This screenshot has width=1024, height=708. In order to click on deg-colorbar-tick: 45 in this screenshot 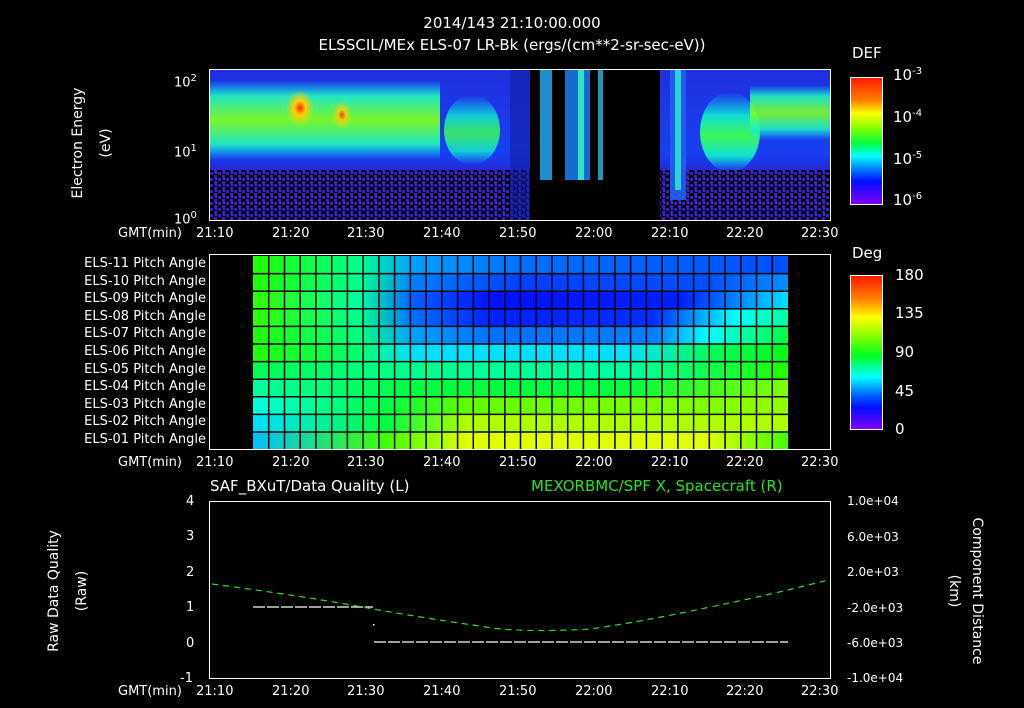, I will do `click(905, 391)`.